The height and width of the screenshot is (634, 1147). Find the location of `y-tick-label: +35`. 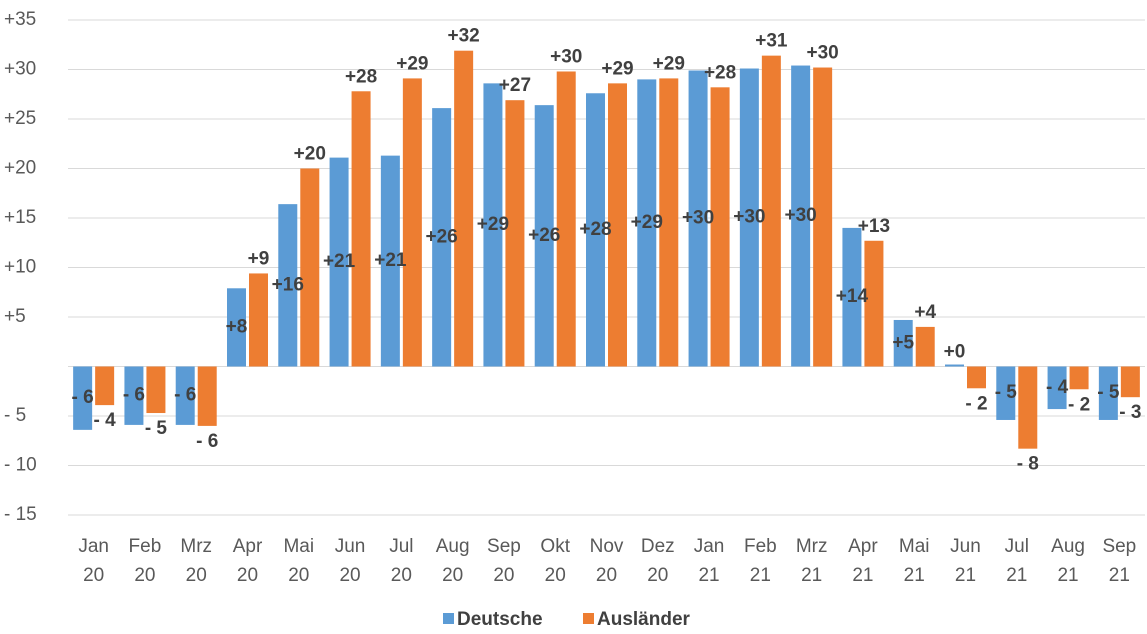

y-tick-label: +35 is located at coordinates (20, 19).